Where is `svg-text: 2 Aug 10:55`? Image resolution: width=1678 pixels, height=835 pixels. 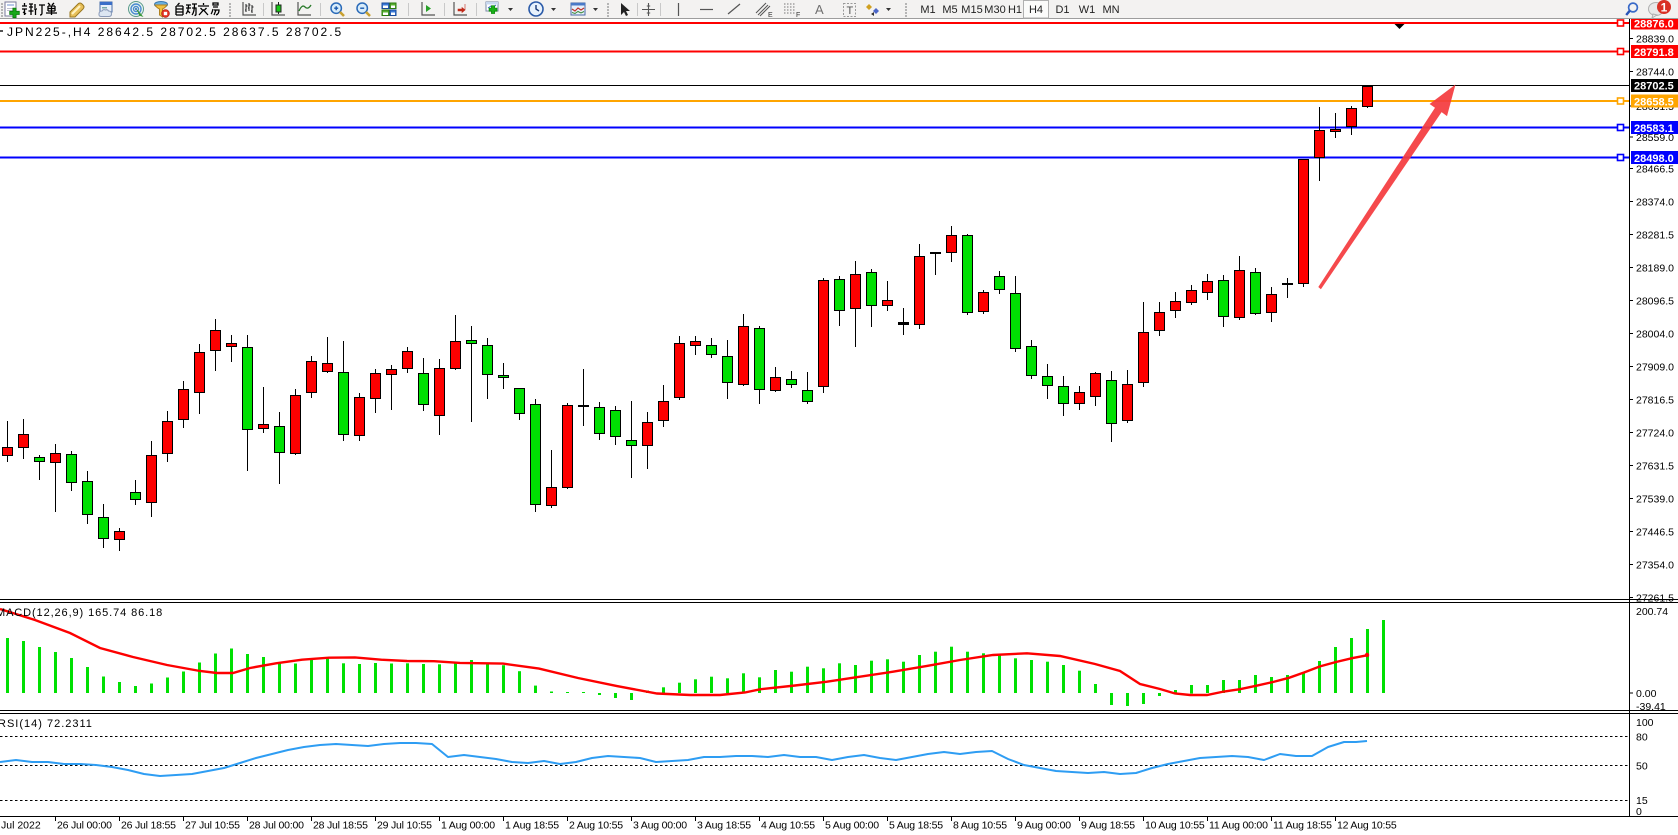 svg-text: 2 Aug 10:55 is located at coordinates (596, 826).